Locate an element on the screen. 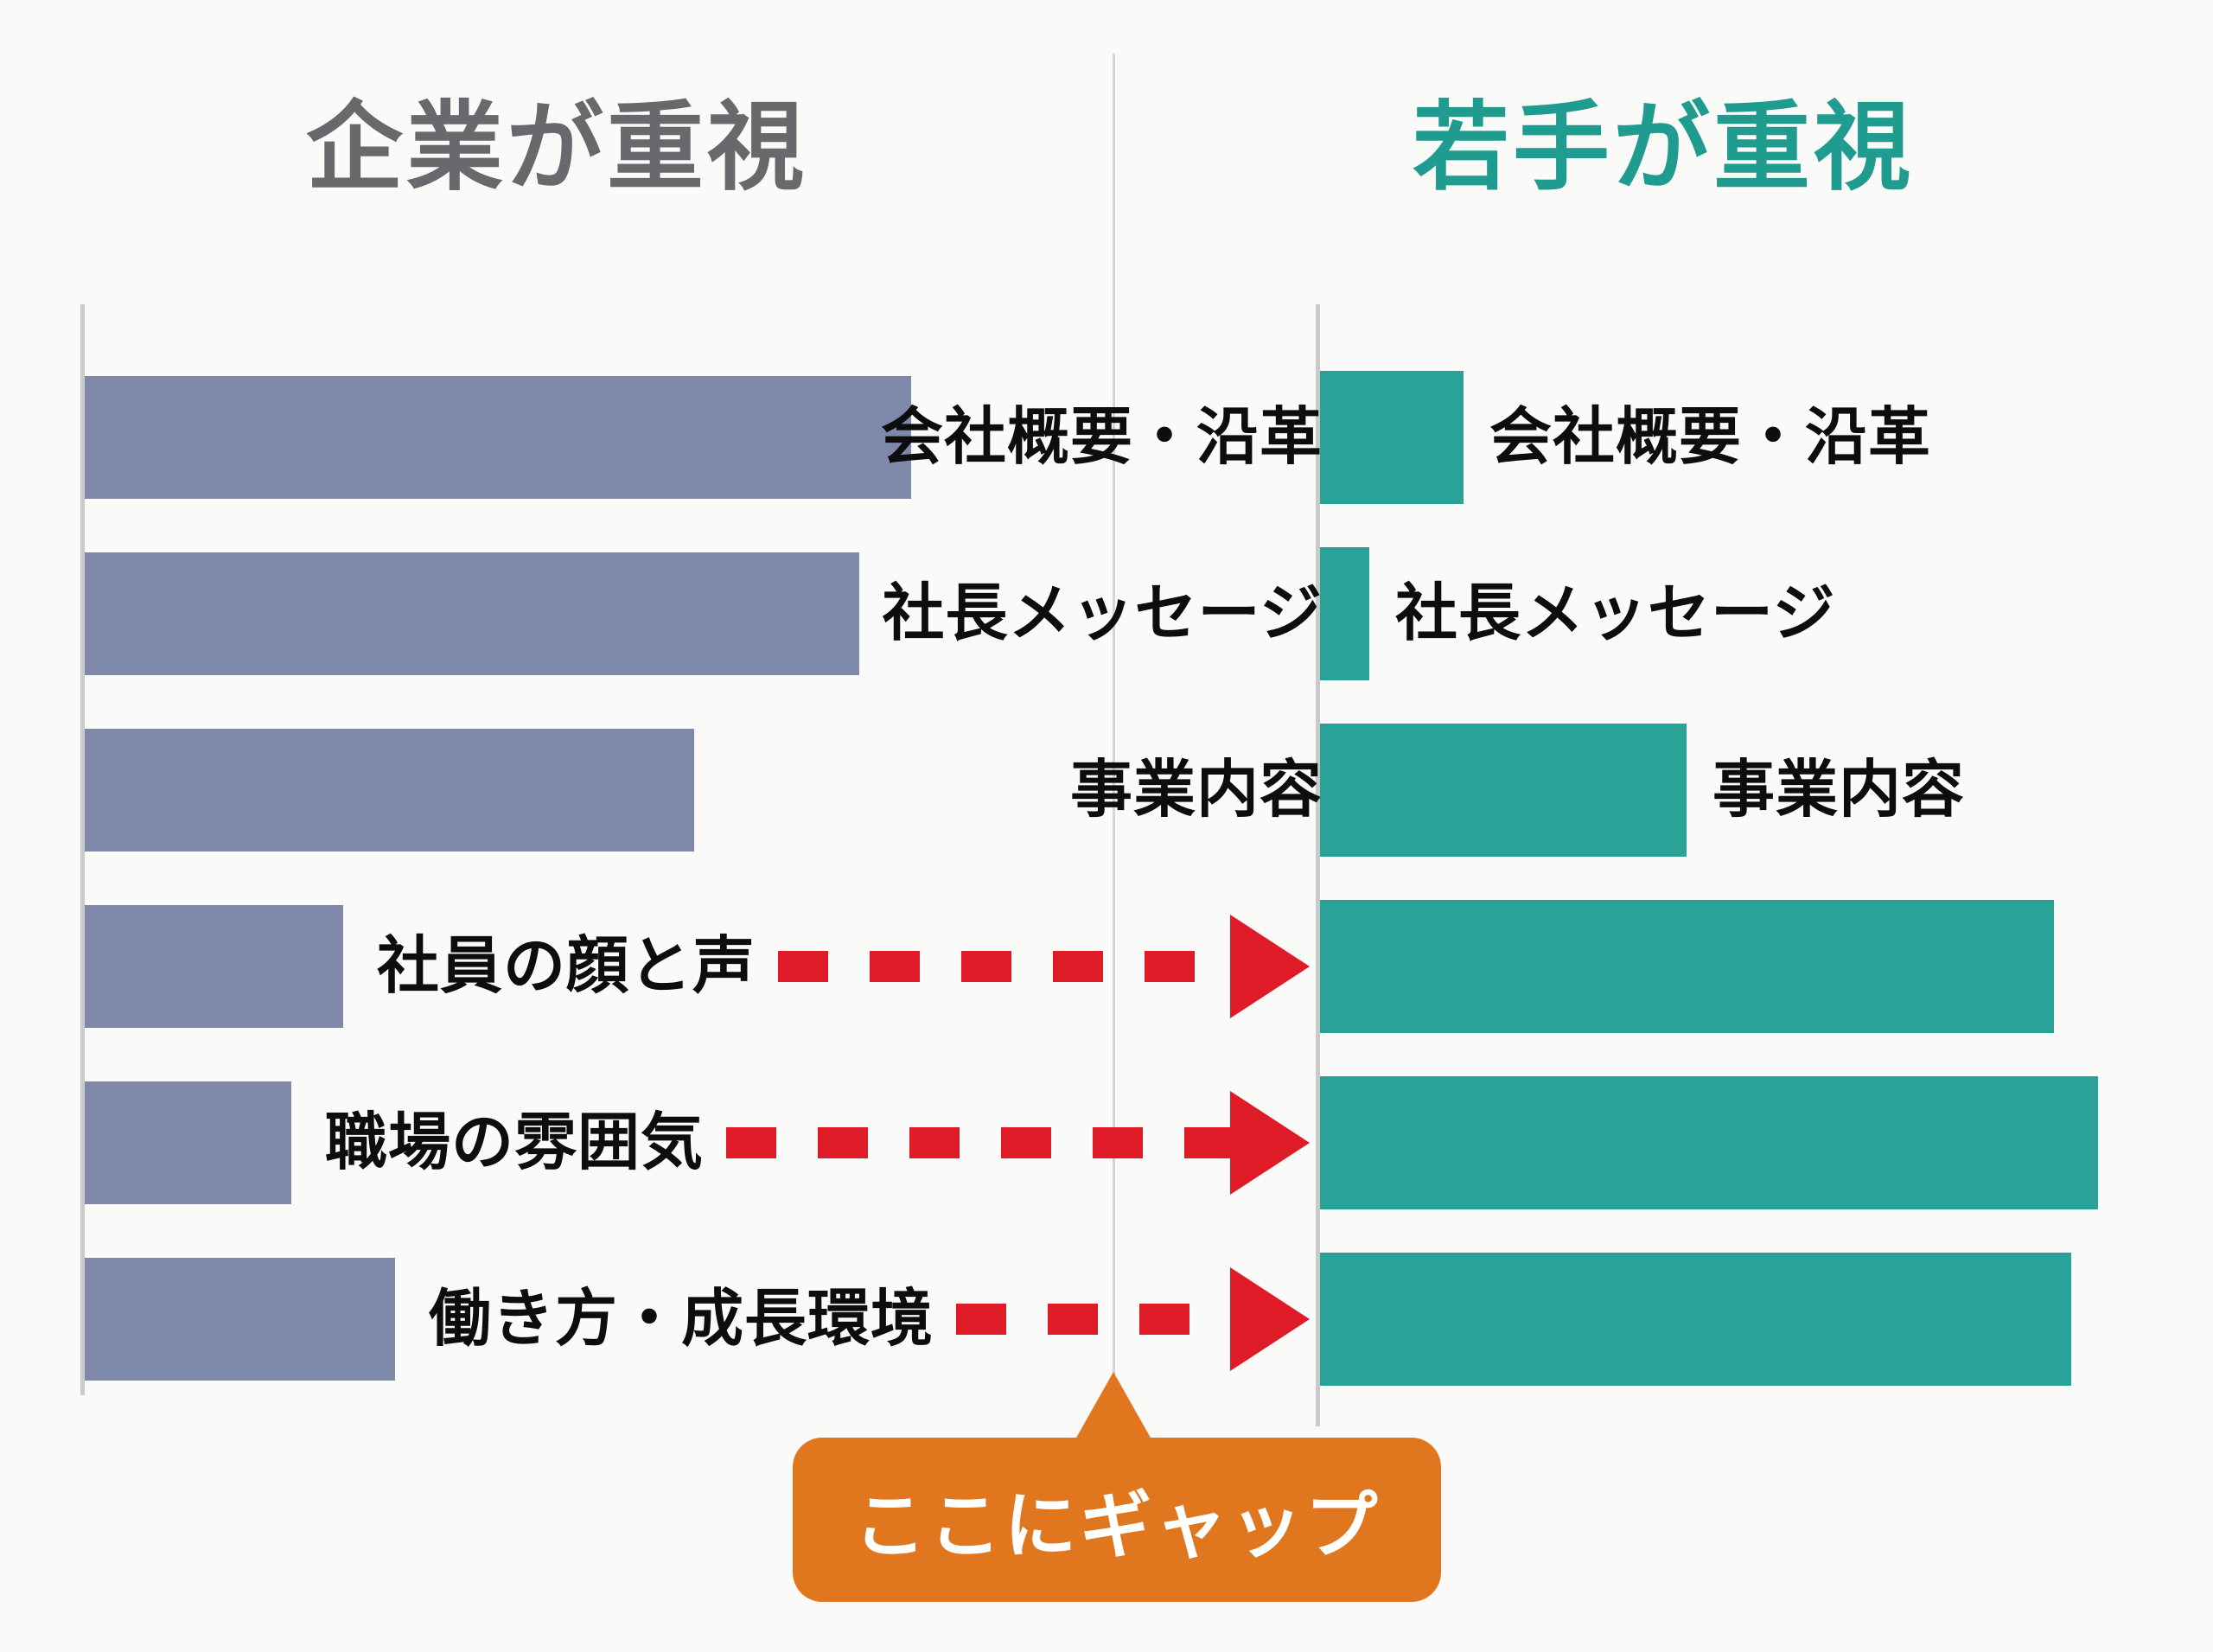  chart-row: 社長メッセージ 社長メッセージ is located at coordinates (1106, 614).